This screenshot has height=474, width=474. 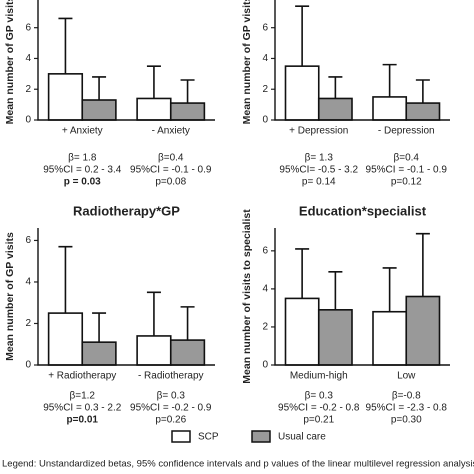 I want to click on annotation: p= 0.14, so click(x=319, y=182).